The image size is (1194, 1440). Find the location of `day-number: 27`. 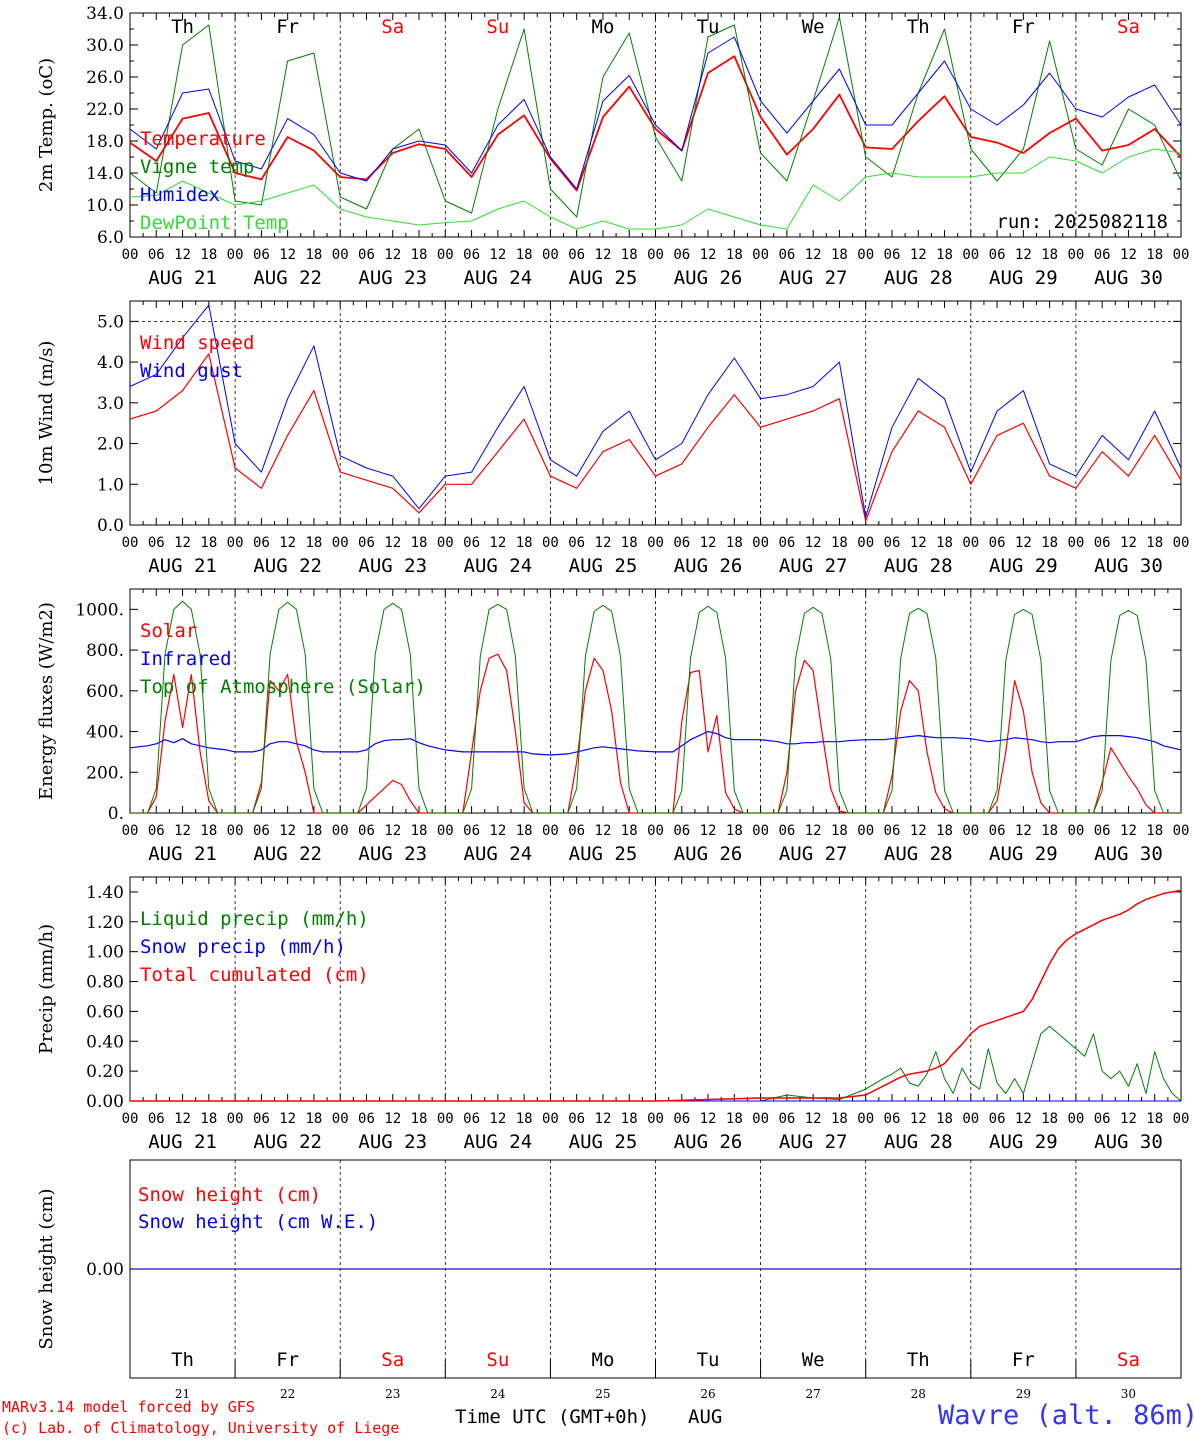

day-number: 27 is located at coordinates (813, 1394).